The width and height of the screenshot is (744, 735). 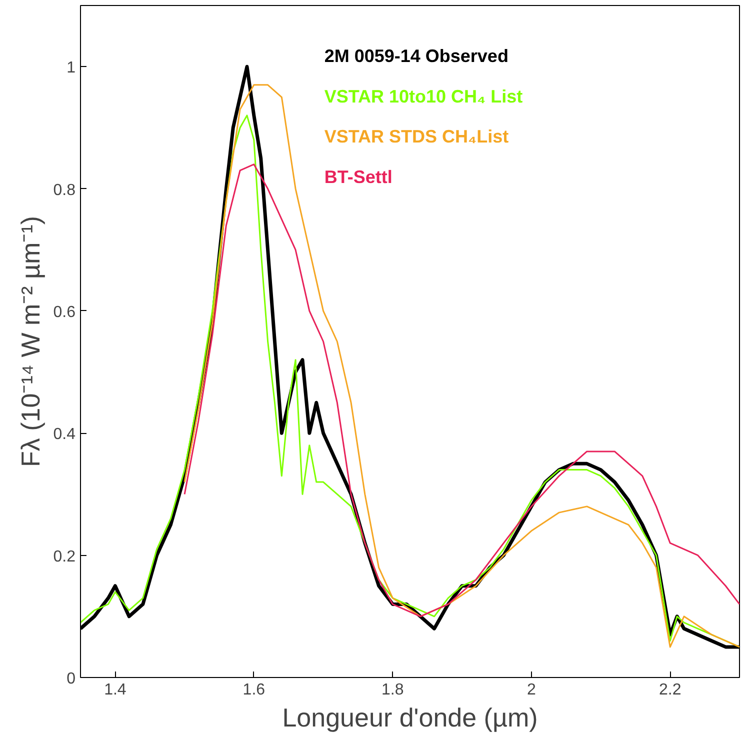 What do you see at coordinates (410, 717) in the screenshot?
I see `x-axis-title: Longueur d'onde (µm)` at bounding box center [410, 717].